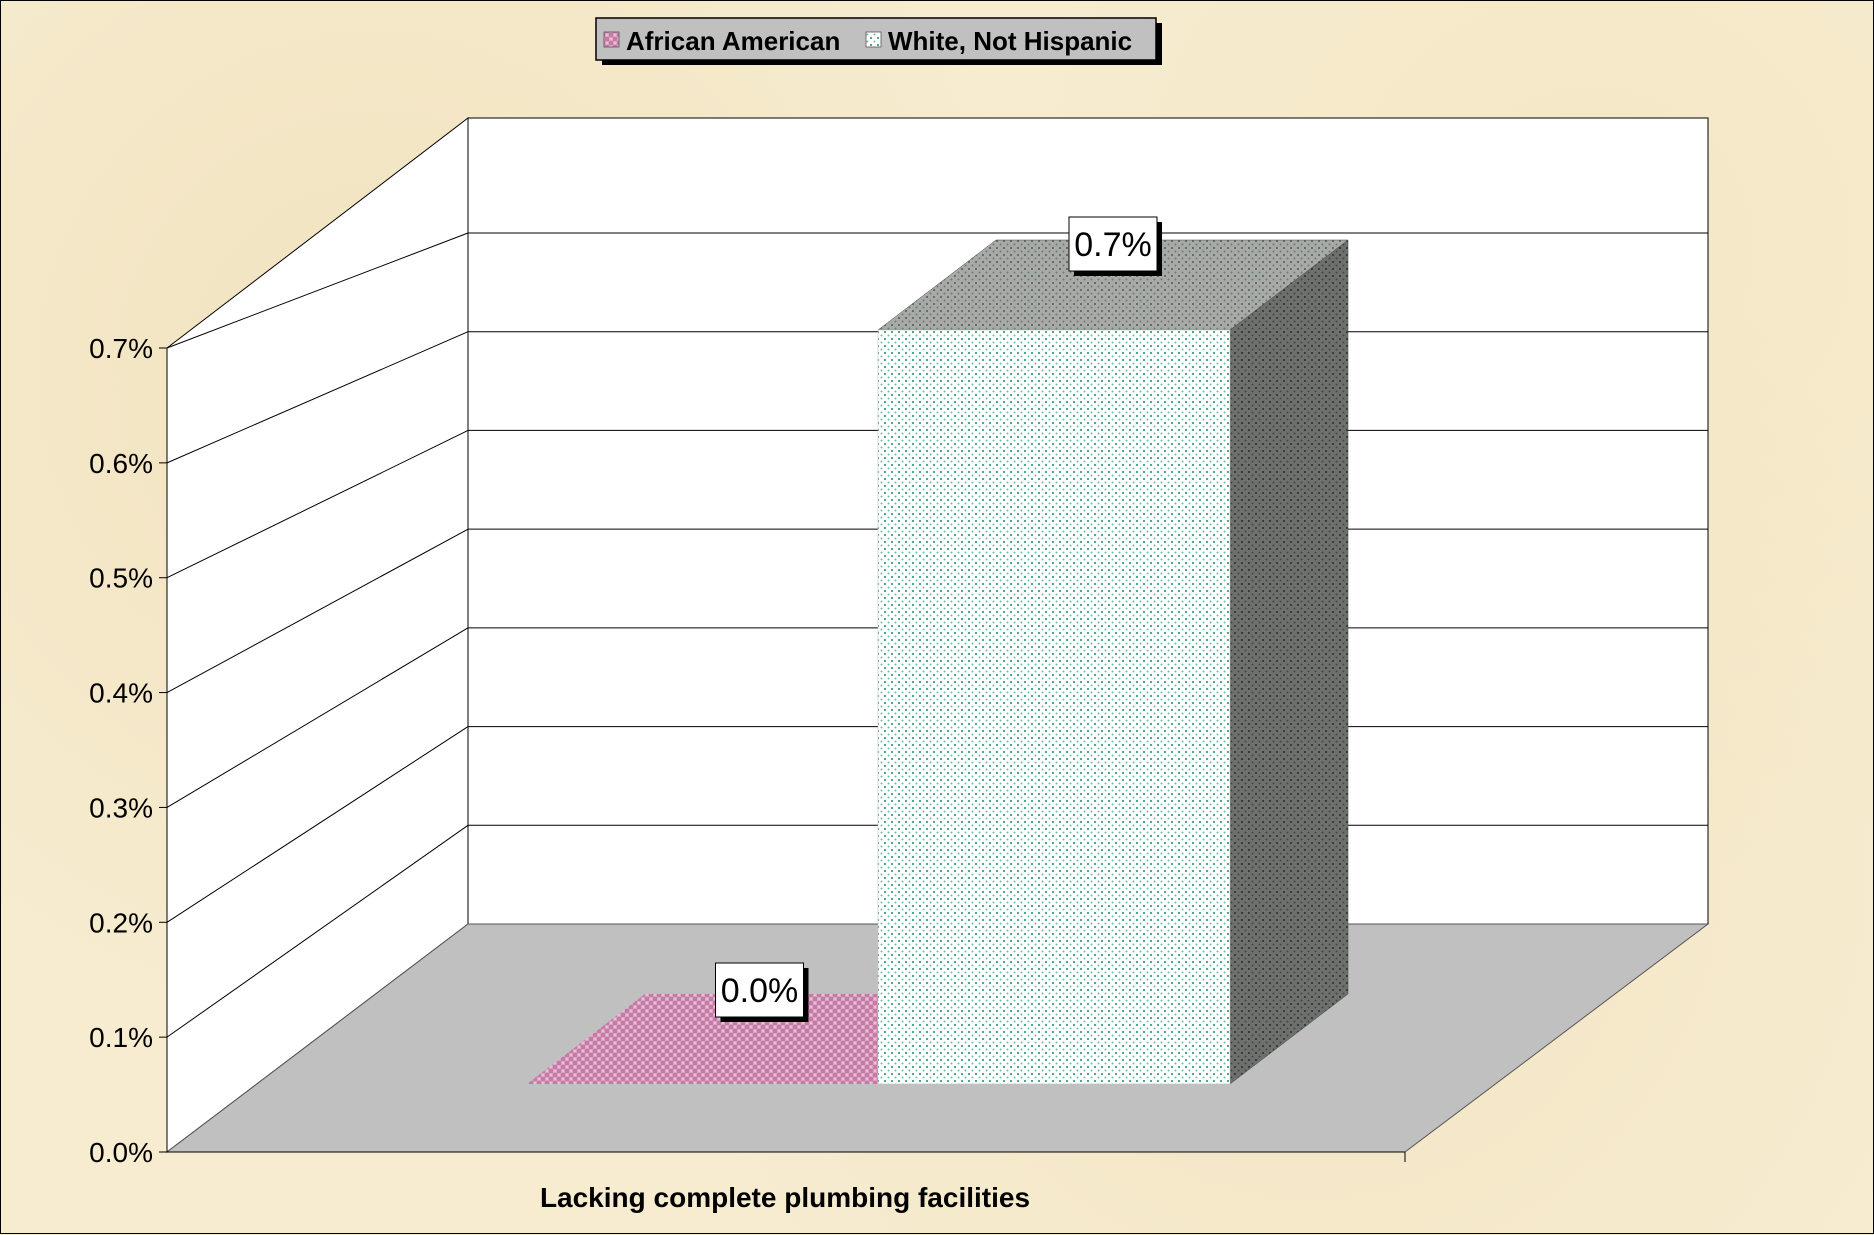 The image size is (1874, 1235). I want to click on y-tick-label: 0.7%, so click(121, 348).